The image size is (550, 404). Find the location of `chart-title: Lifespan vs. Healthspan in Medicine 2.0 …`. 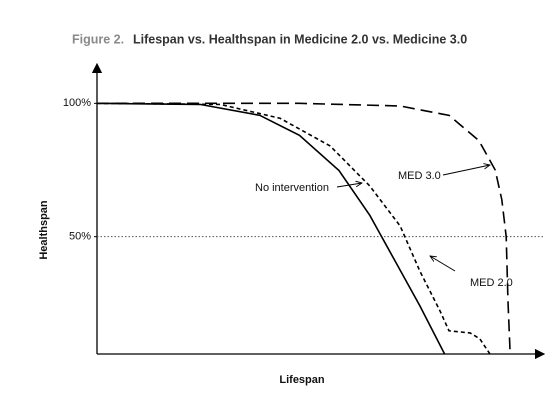

chart-title: Lifespan vs. Healthspan in Medicine 2.0 … is located at coordinates (300, 39).